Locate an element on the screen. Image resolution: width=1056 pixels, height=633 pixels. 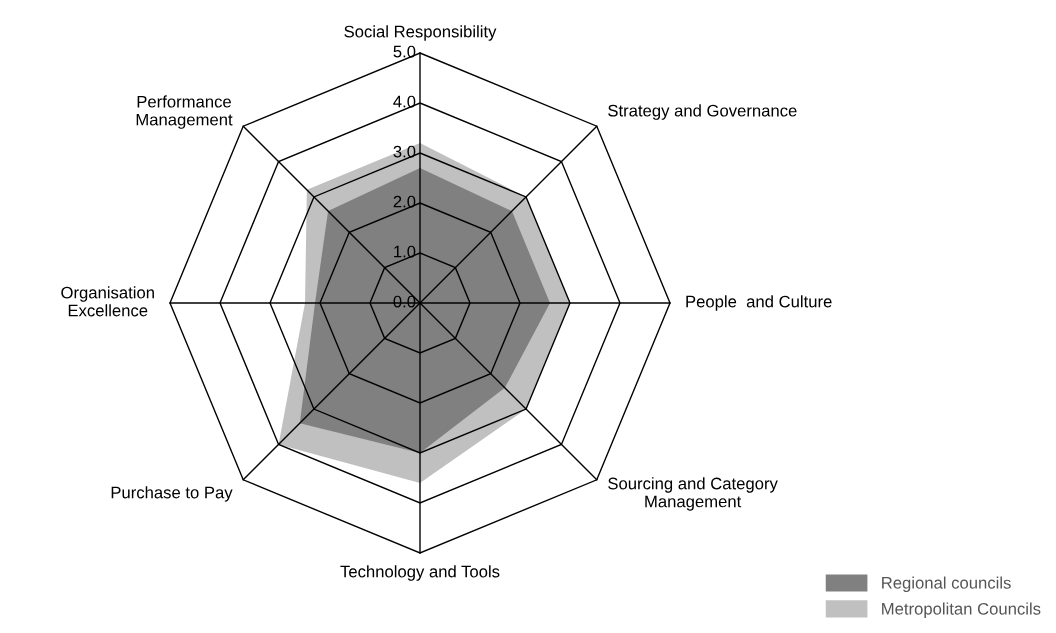
y-tick-label: 3.0 is located at coordinates (404, 151).